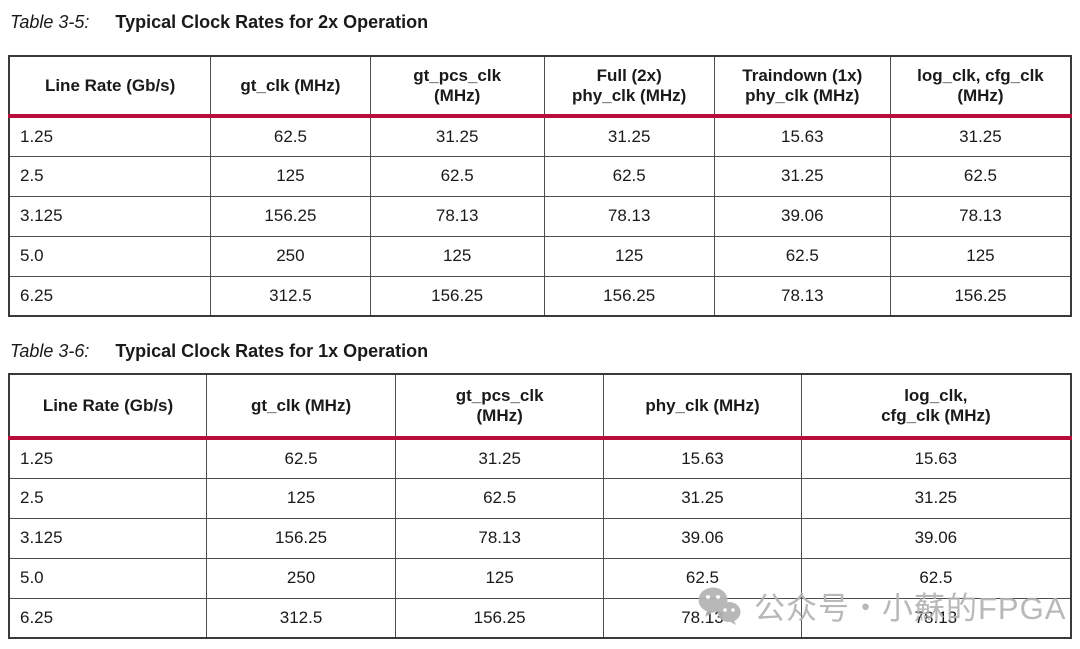 The width and height of the screenshot is (1080, 649). What do you see at coordinates (272, 351) in the screenshot?
I see `table-caption-title: Typical Clock Rates for 1x Operation` at bounding box center [272, 351].